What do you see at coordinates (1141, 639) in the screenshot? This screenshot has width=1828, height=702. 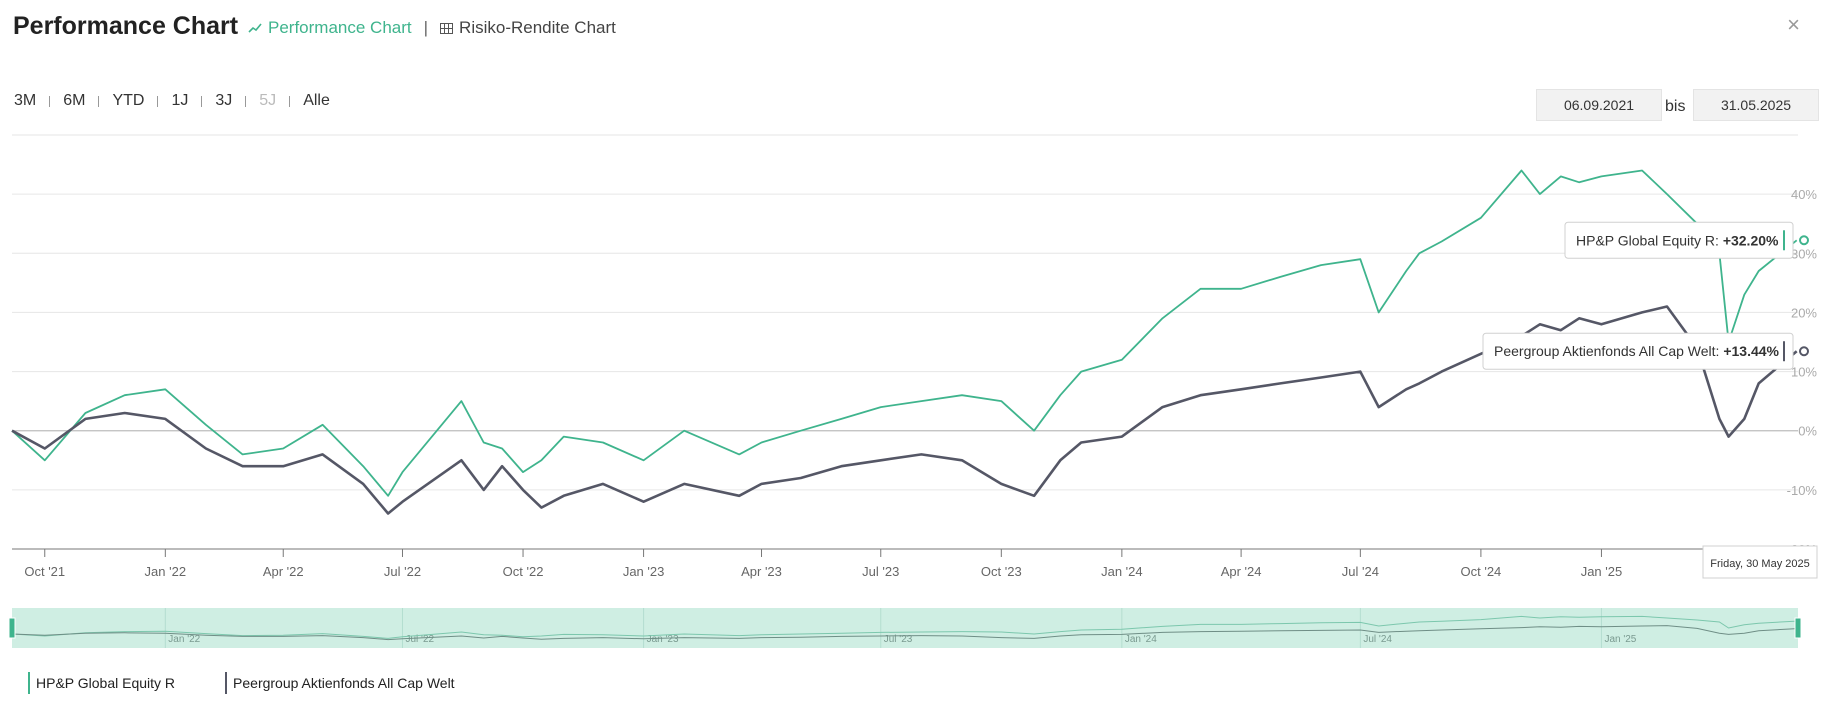 I see `navigator-tick-label: Jan '24` at bounding box center [1141, 639].